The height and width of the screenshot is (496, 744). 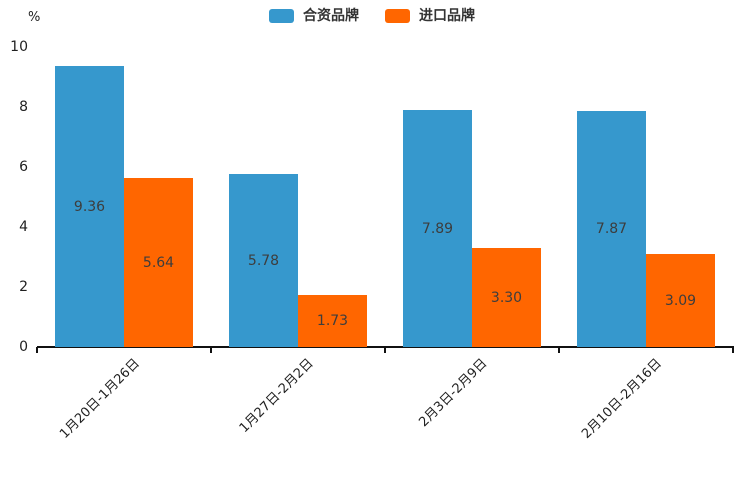 I want to click on y-axis-tick-label: 6, so click(x=23, y=167).